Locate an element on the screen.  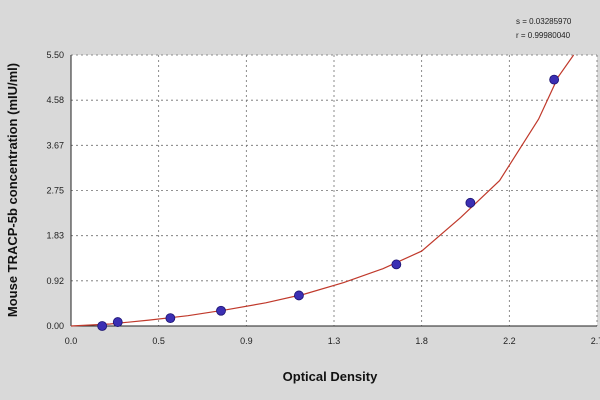
stat-r-text: r = 0.99980040 is located at coordinates (543, 35).